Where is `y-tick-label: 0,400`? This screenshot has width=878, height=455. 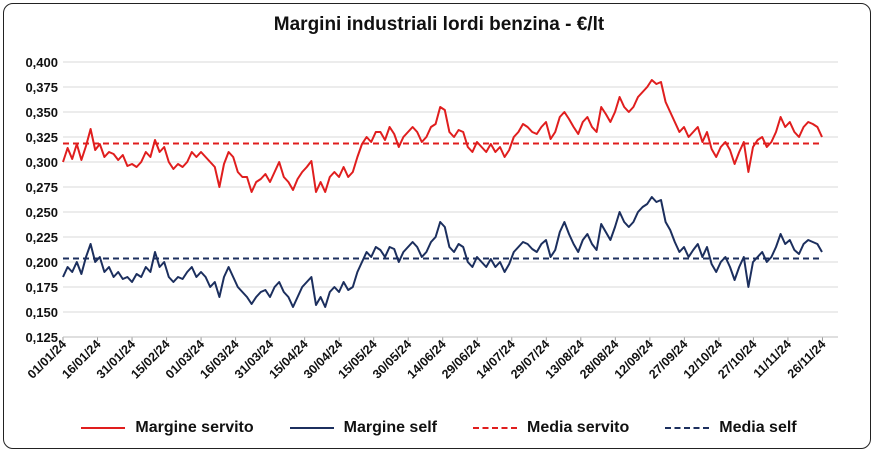
y-tick-label: 0,400 is located at coordinates (41, 62).